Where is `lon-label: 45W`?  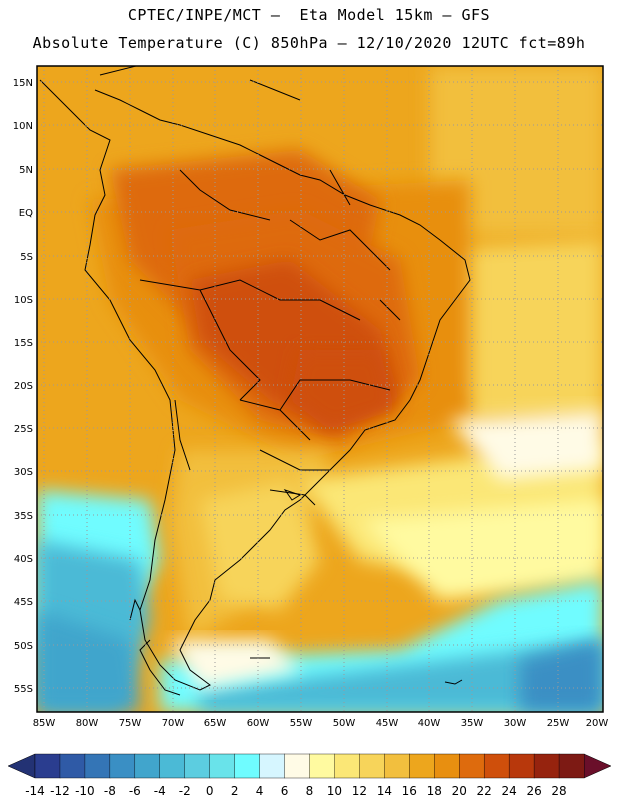 lon-label: 45W is located at coordinates (387, 723).